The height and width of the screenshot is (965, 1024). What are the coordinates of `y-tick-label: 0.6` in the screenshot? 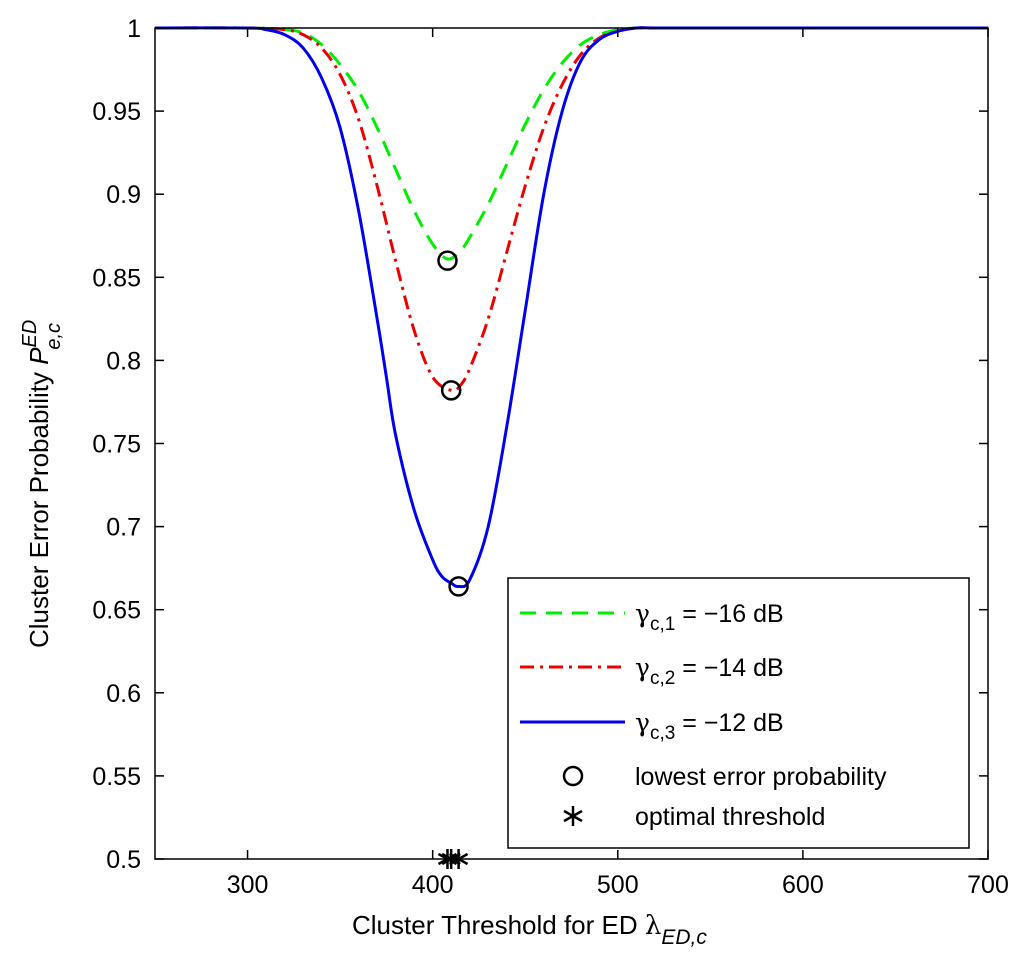 It's located at (123, 694).